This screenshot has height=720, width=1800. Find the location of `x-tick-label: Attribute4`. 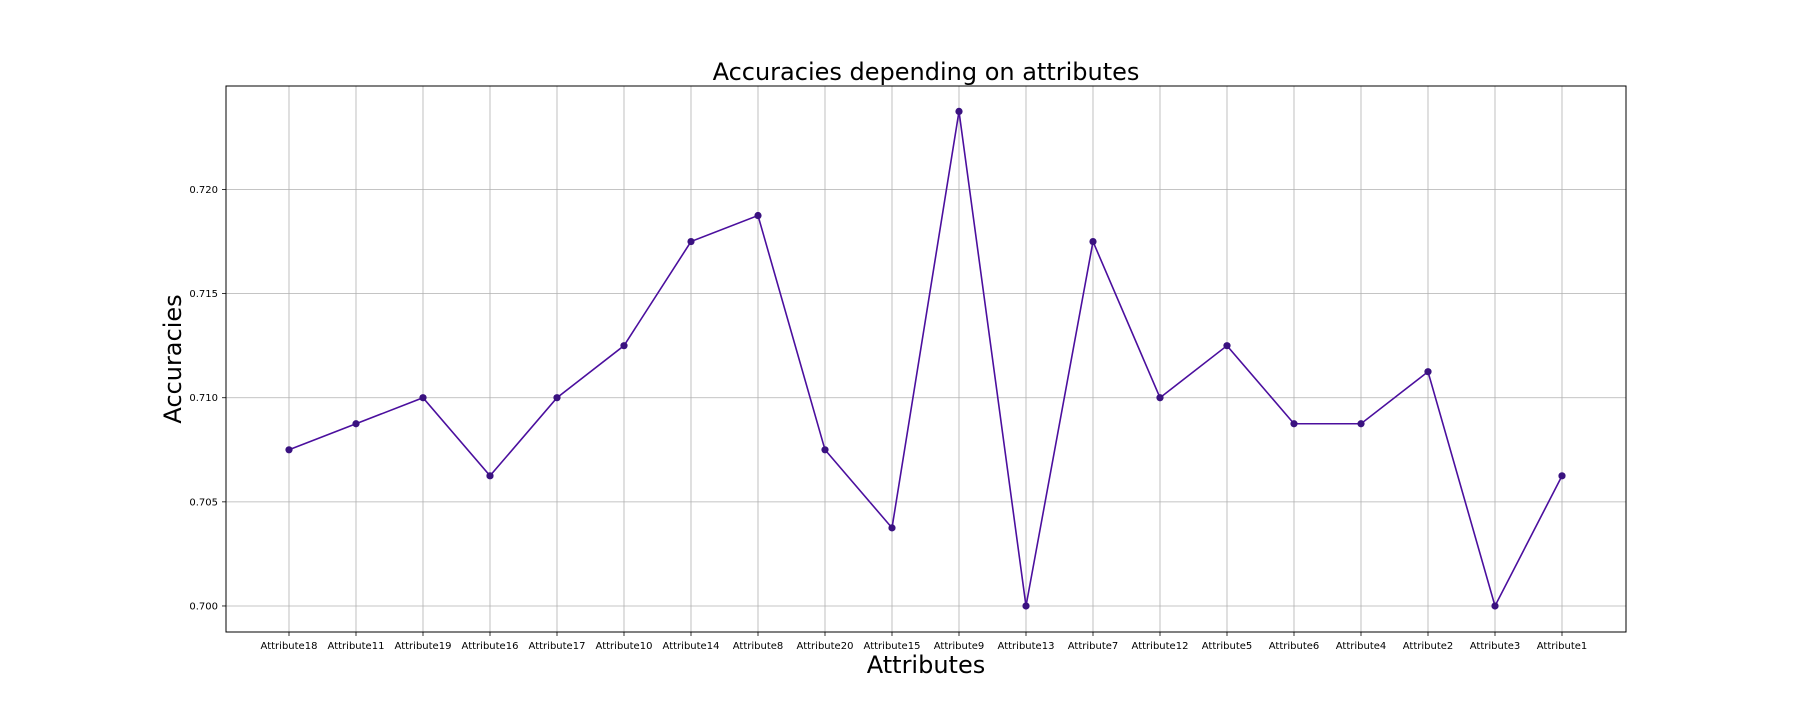

x-tick-label: Attribute4 is located at coordinates (1361, 646).